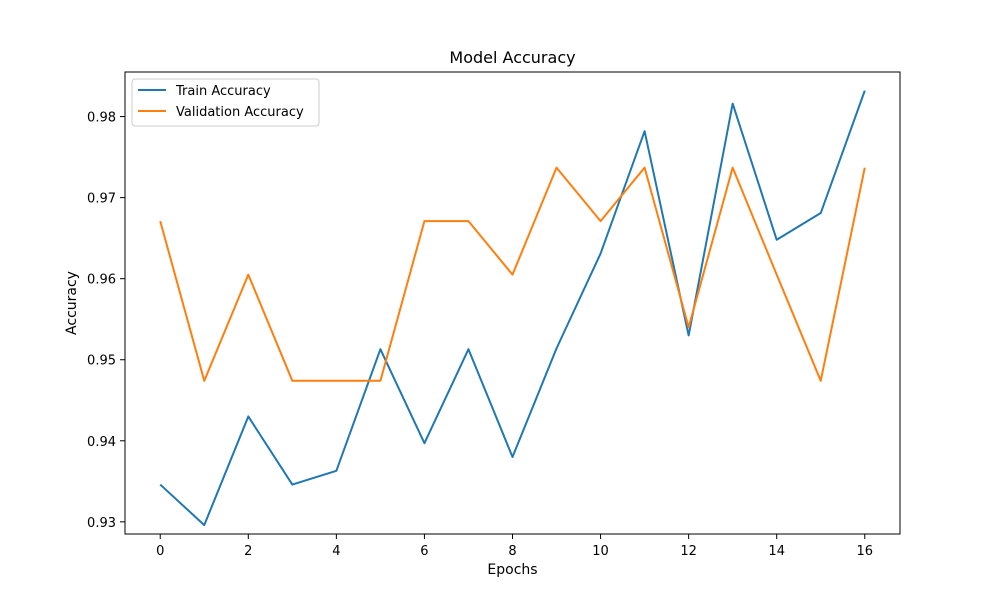 This screenshot has height=604, width=1000. Describe the element at coordinates (101, 118) in the screenshot. I see `y-tick-label: 0.98` at that location.